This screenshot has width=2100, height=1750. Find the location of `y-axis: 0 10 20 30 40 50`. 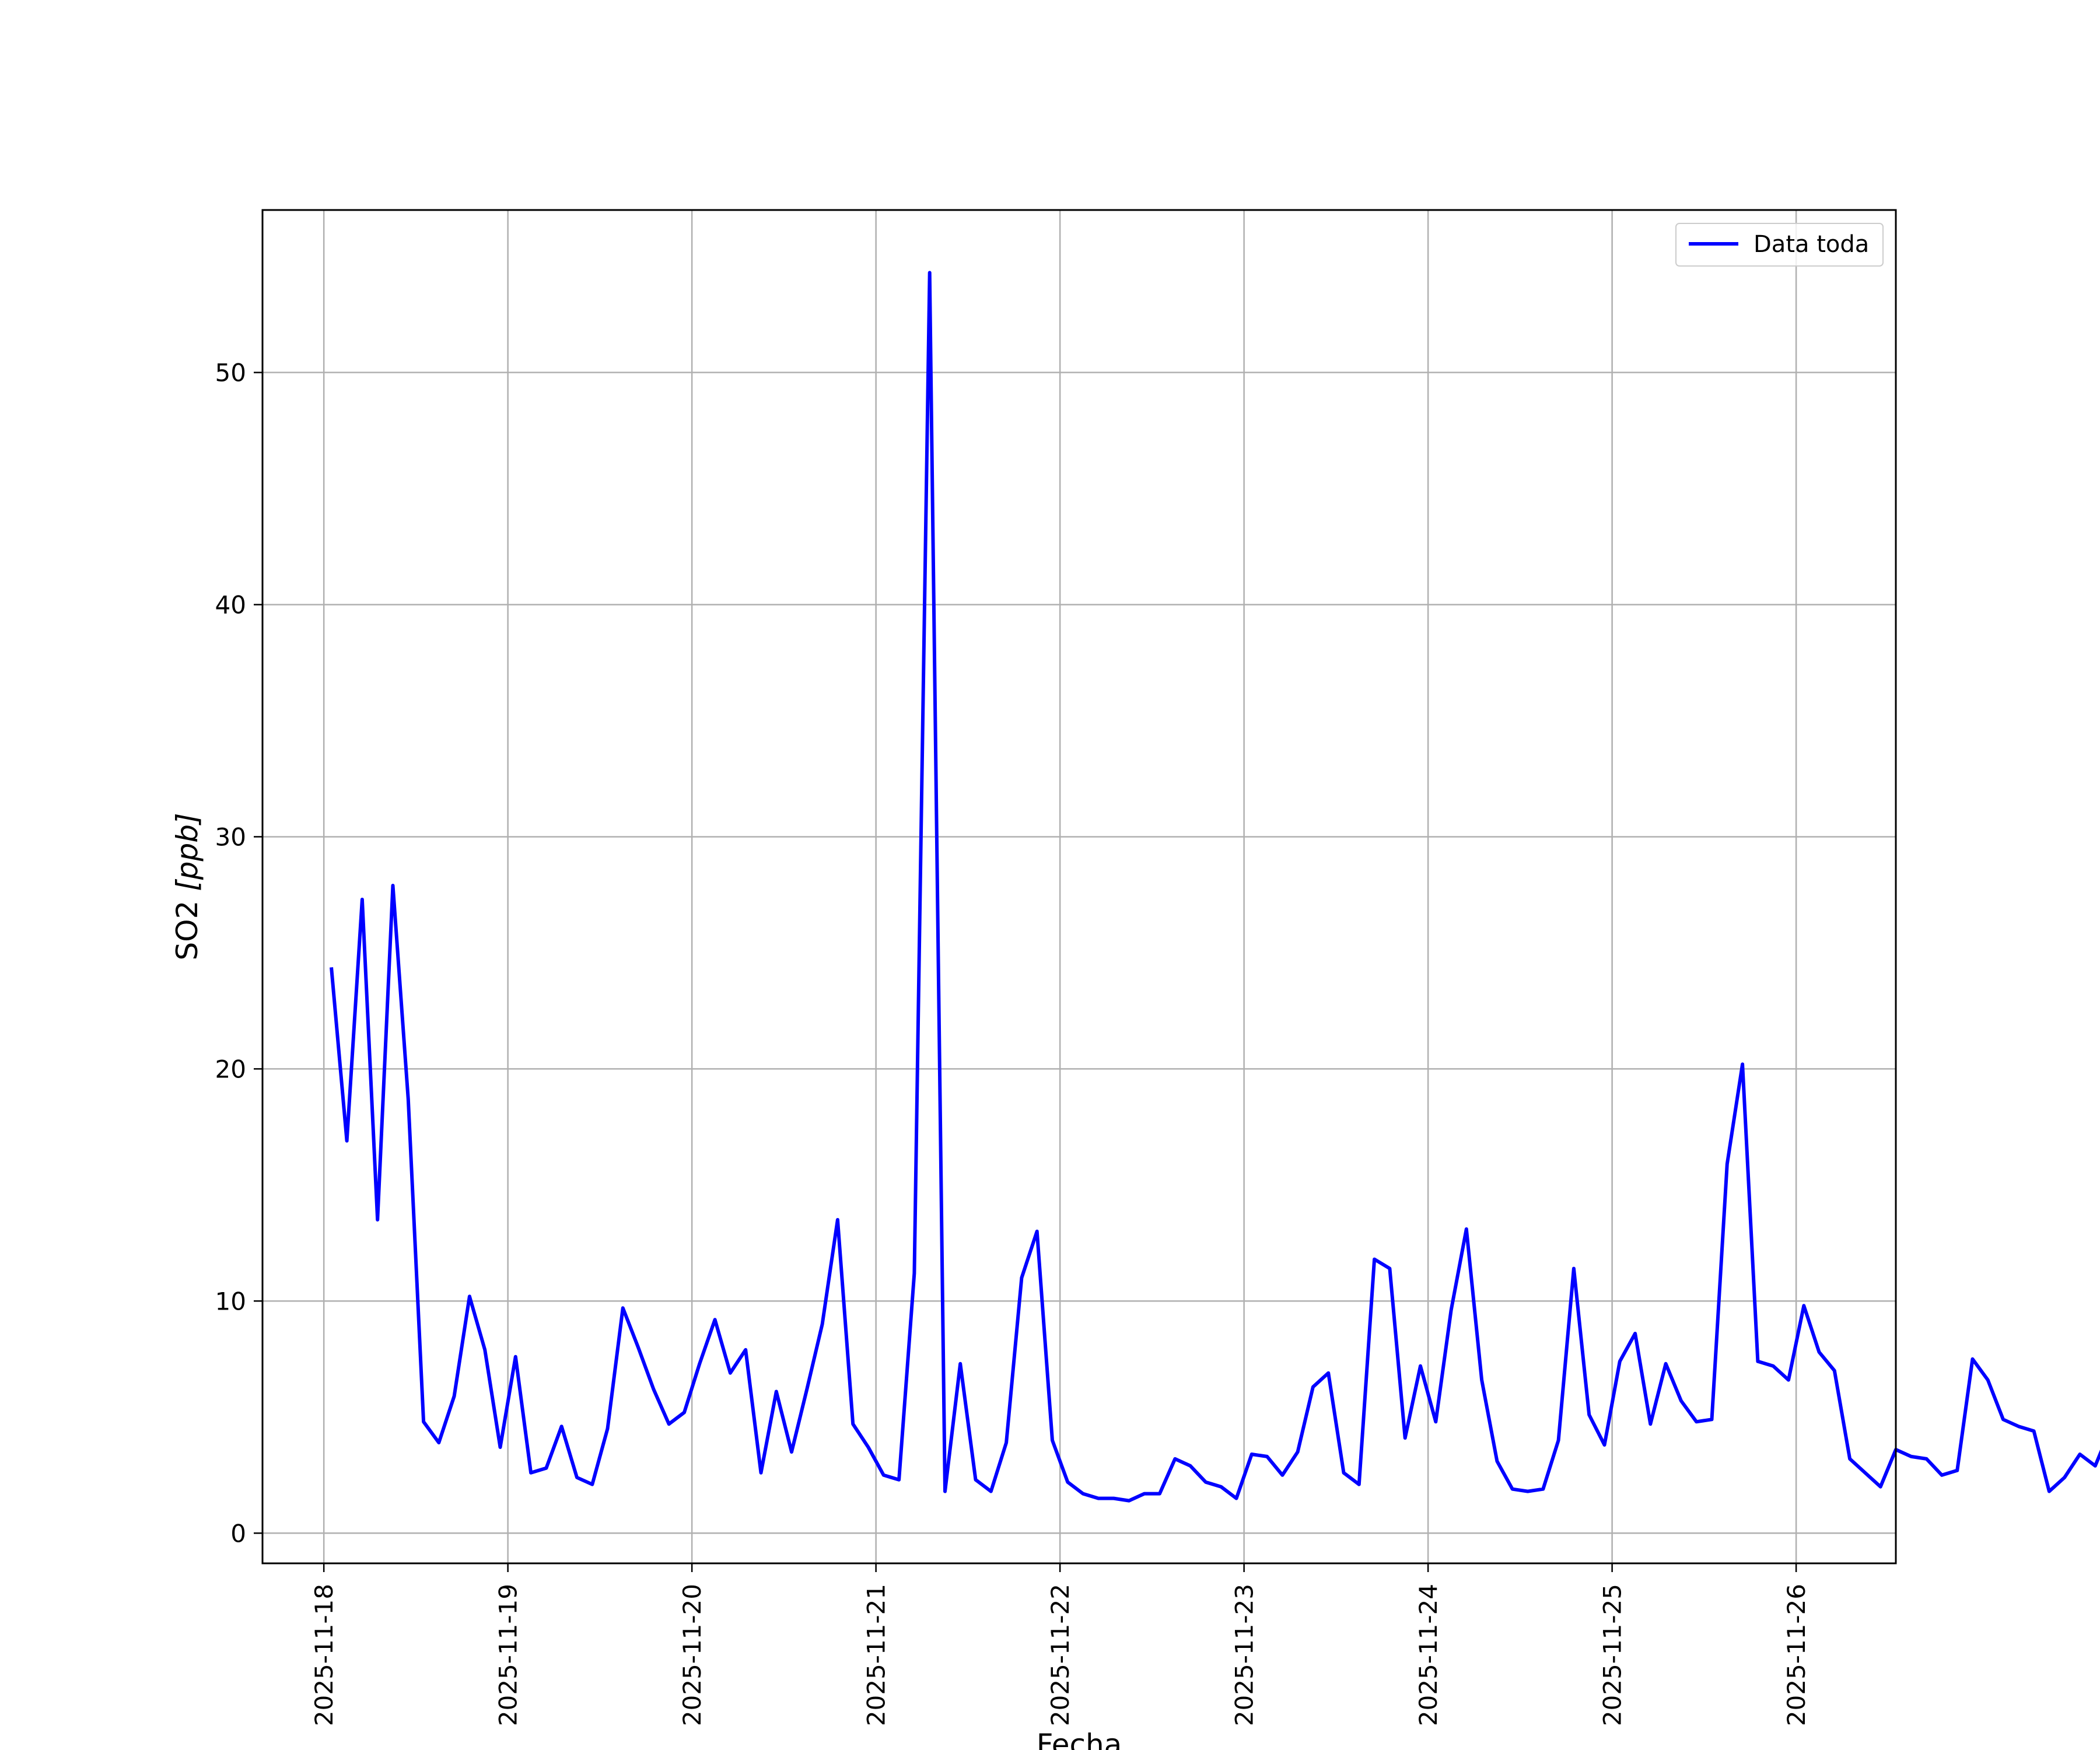

y-axis: 0 10 20 30 40 50 is located at coordinates (238, 953).